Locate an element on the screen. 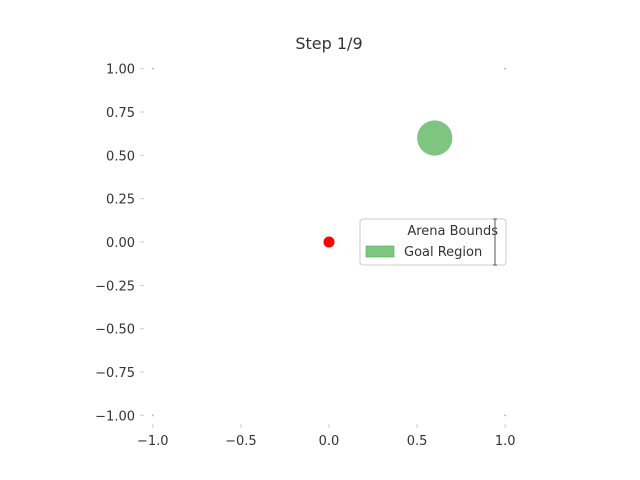 Image resolution: width=640 pixels, height=480 pixels. y-tick-label: 1.00 is located at coordinates (120, 70).